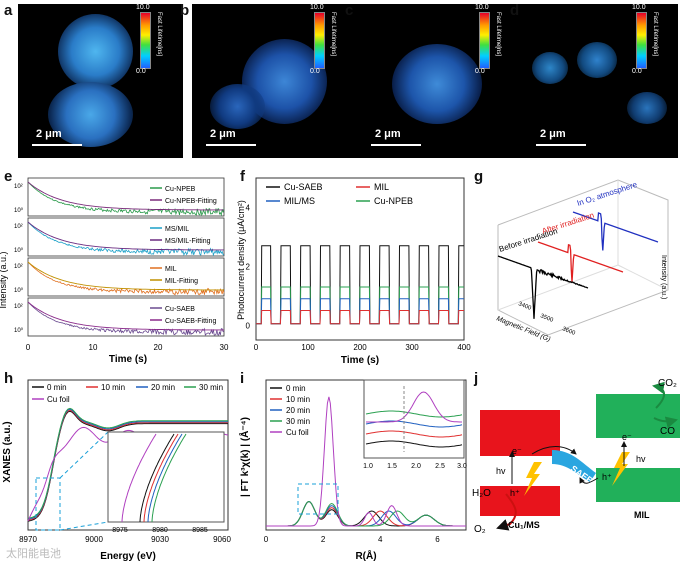 The height and width of the screenshot is (564, 680). Describe the element at coordinates (222, 539) in the screenshot. I see `h-xtick: 9060` at that location.